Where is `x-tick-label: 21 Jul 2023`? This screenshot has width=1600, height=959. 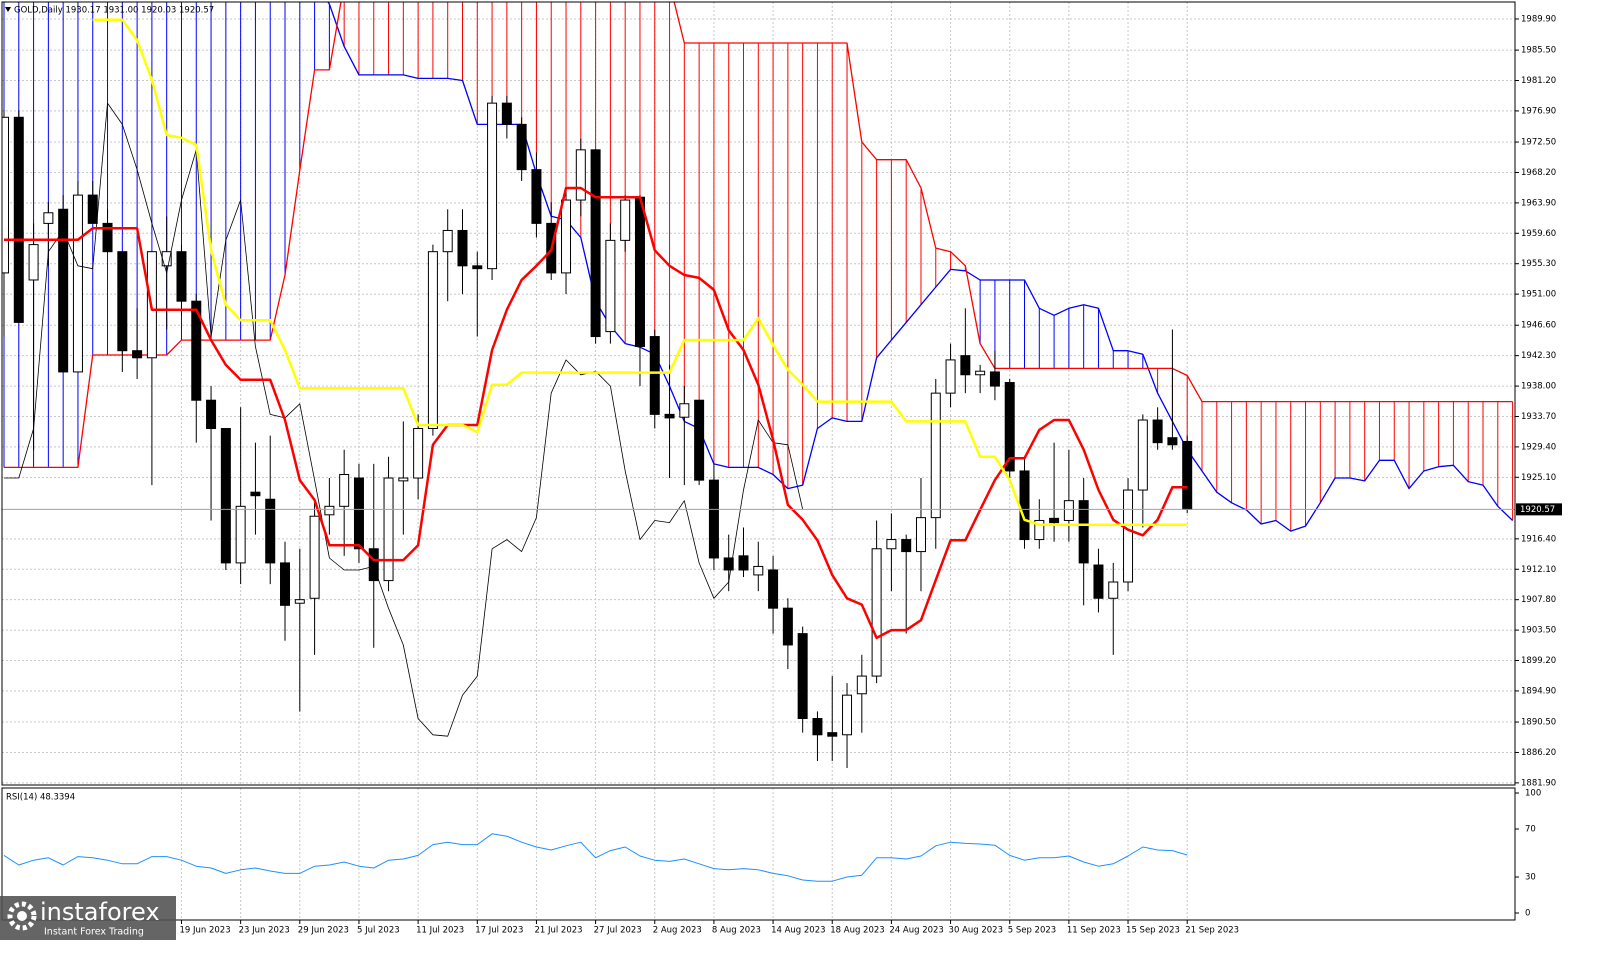
x-tick-label: 21 Jul 2023 is located at coordinates (558, 931).